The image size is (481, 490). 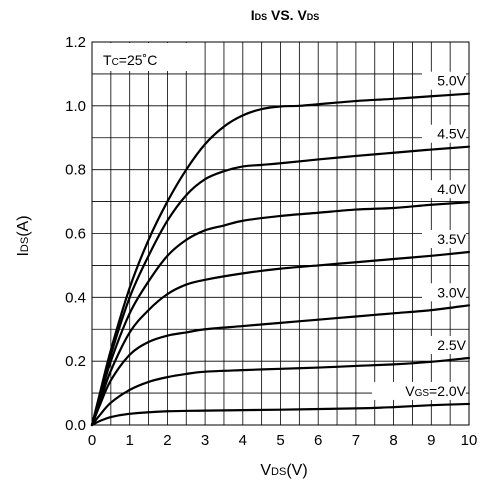 I want to click on series-label-3-0v: 3.0V, so click(x=451, y=292).